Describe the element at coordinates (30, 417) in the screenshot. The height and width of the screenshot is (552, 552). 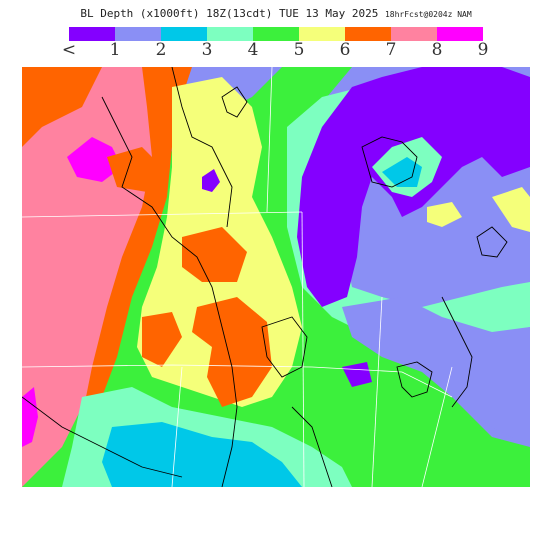
I see `region-class9-spot2` at that location.